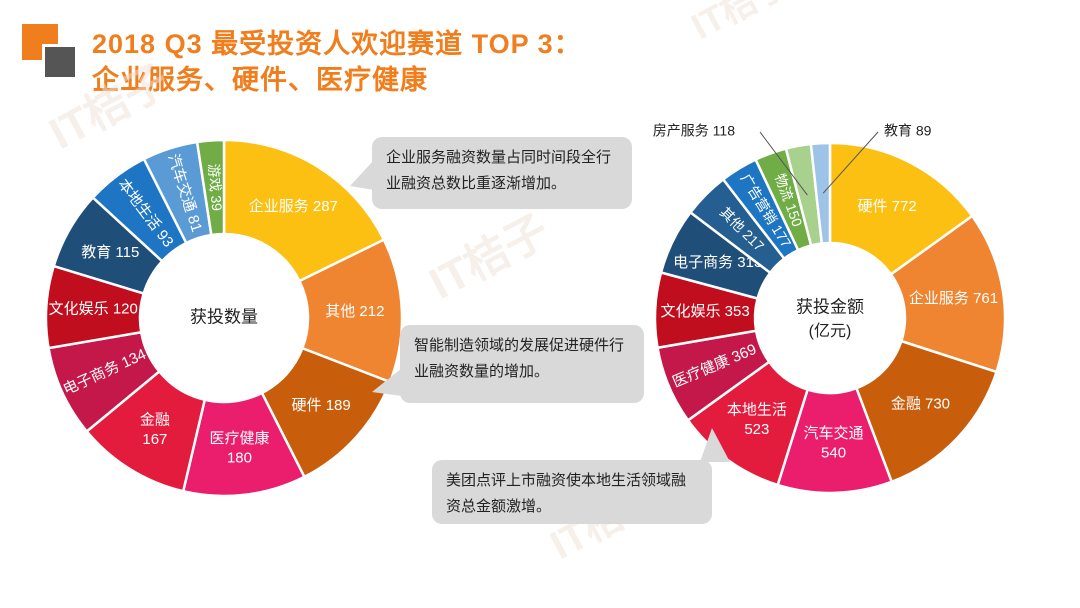 The width and height of the screenshot is (1080, 608). I want to click on callout-enterprise-service: 企业服务融资数量占同时间段全行业融资总数比重逐渐增加。, so click(502, 173).